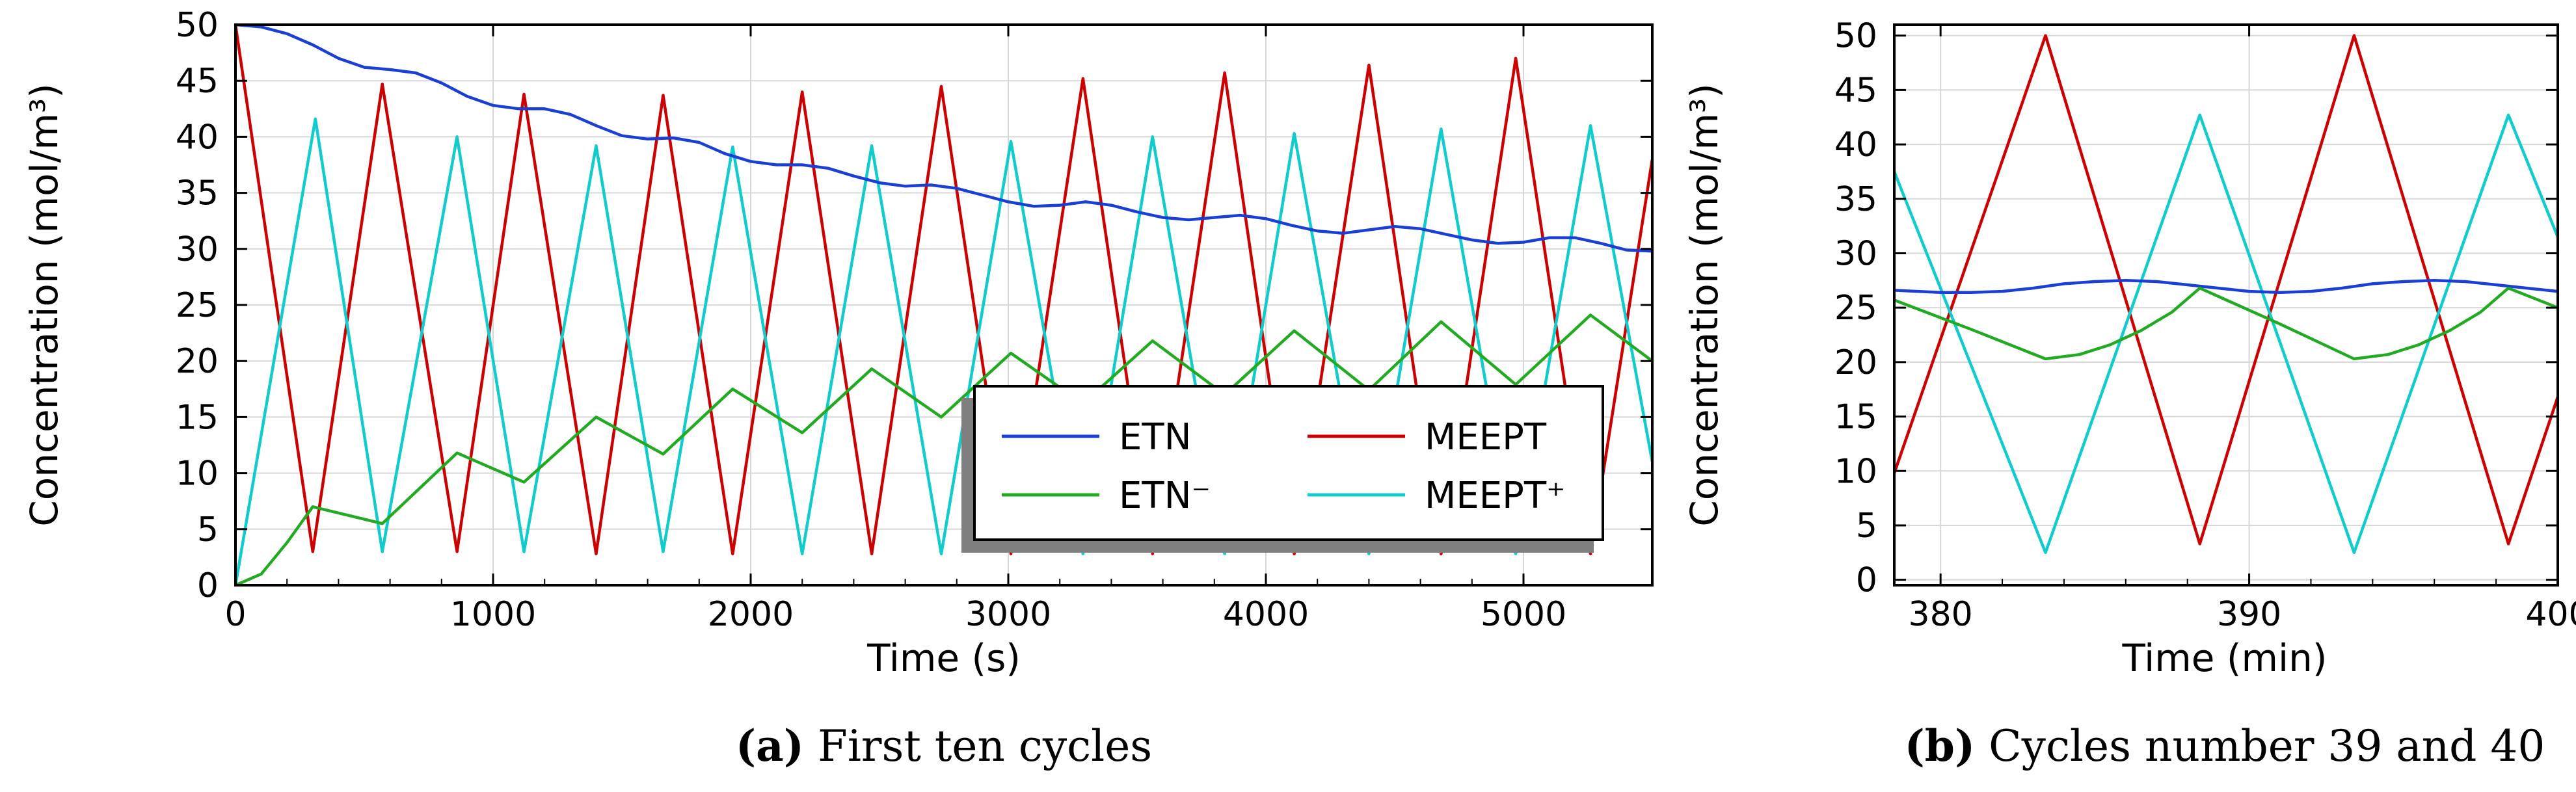 The image size is (2576, 792). What do you see at coordinates (1523, 614) in the screenshot?
I see `panel-a-xtick-label: 5000` at bounding box center [1523, 614].